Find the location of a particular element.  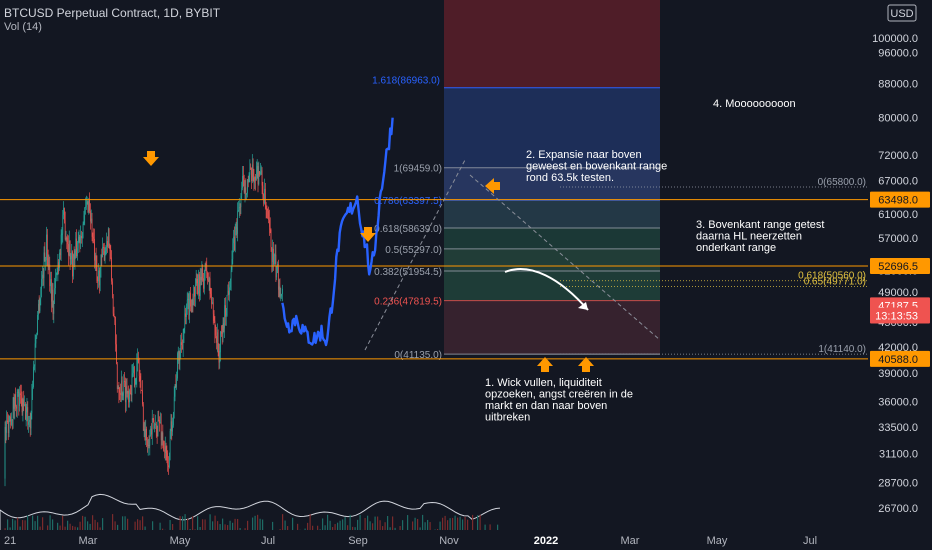

time-tick-label: Mar is located at coordinates (630, 541).